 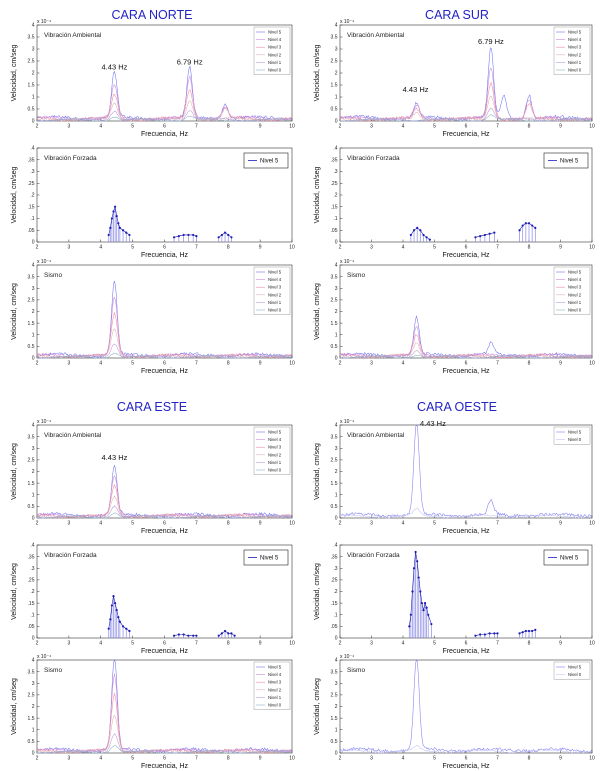 I want to click on y-tick-label: 1, so click(x=336, y=730).